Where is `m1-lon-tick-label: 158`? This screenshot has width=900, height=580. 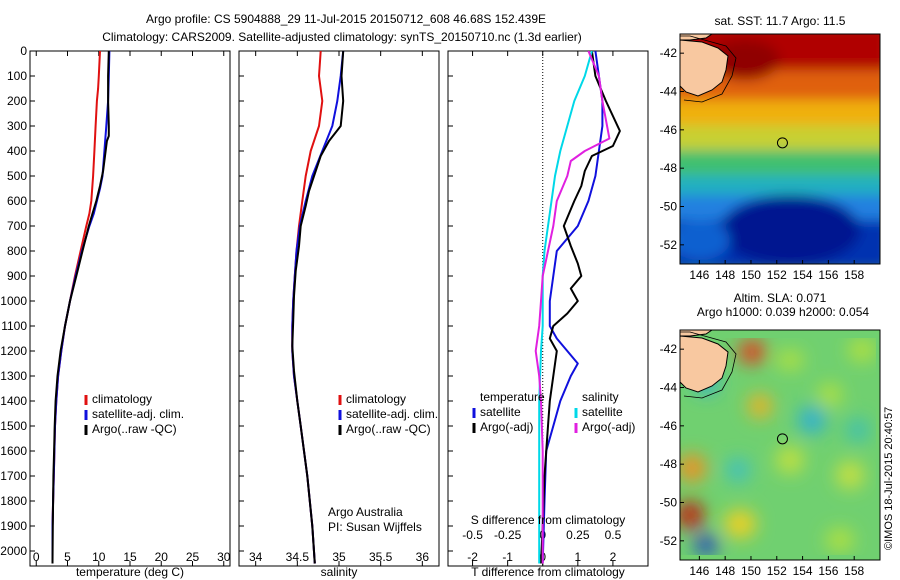 m1-lon-tick-label: 158 is located at coordinates (854, 275).